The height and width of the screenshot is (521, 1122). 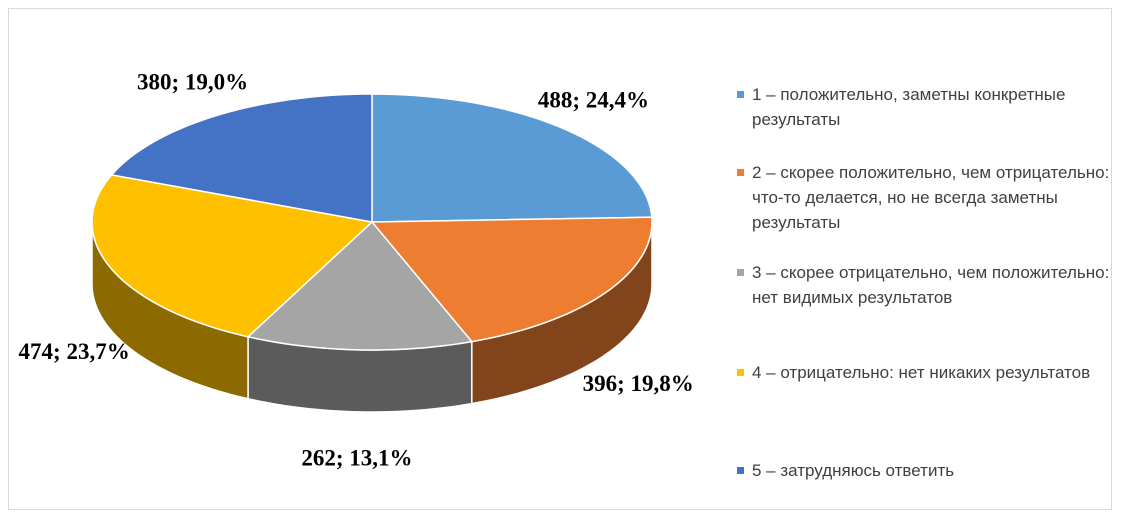 I want to click on data-label: 488; 24,4%, so click(x=593, y=99).